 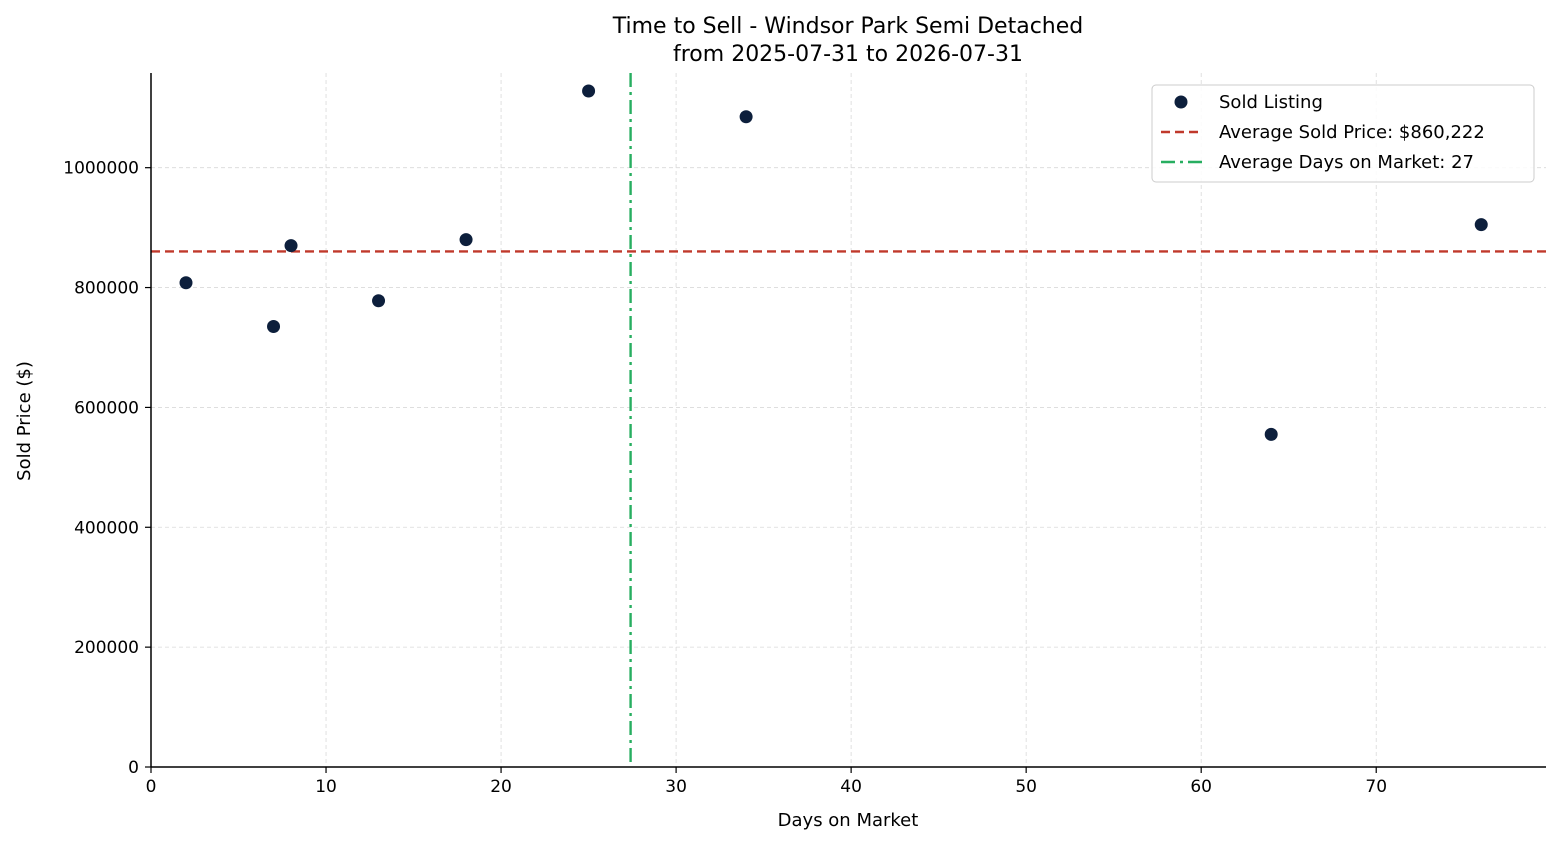 I want to click on y-tick-label: 200000, so click(x=106, y=648).